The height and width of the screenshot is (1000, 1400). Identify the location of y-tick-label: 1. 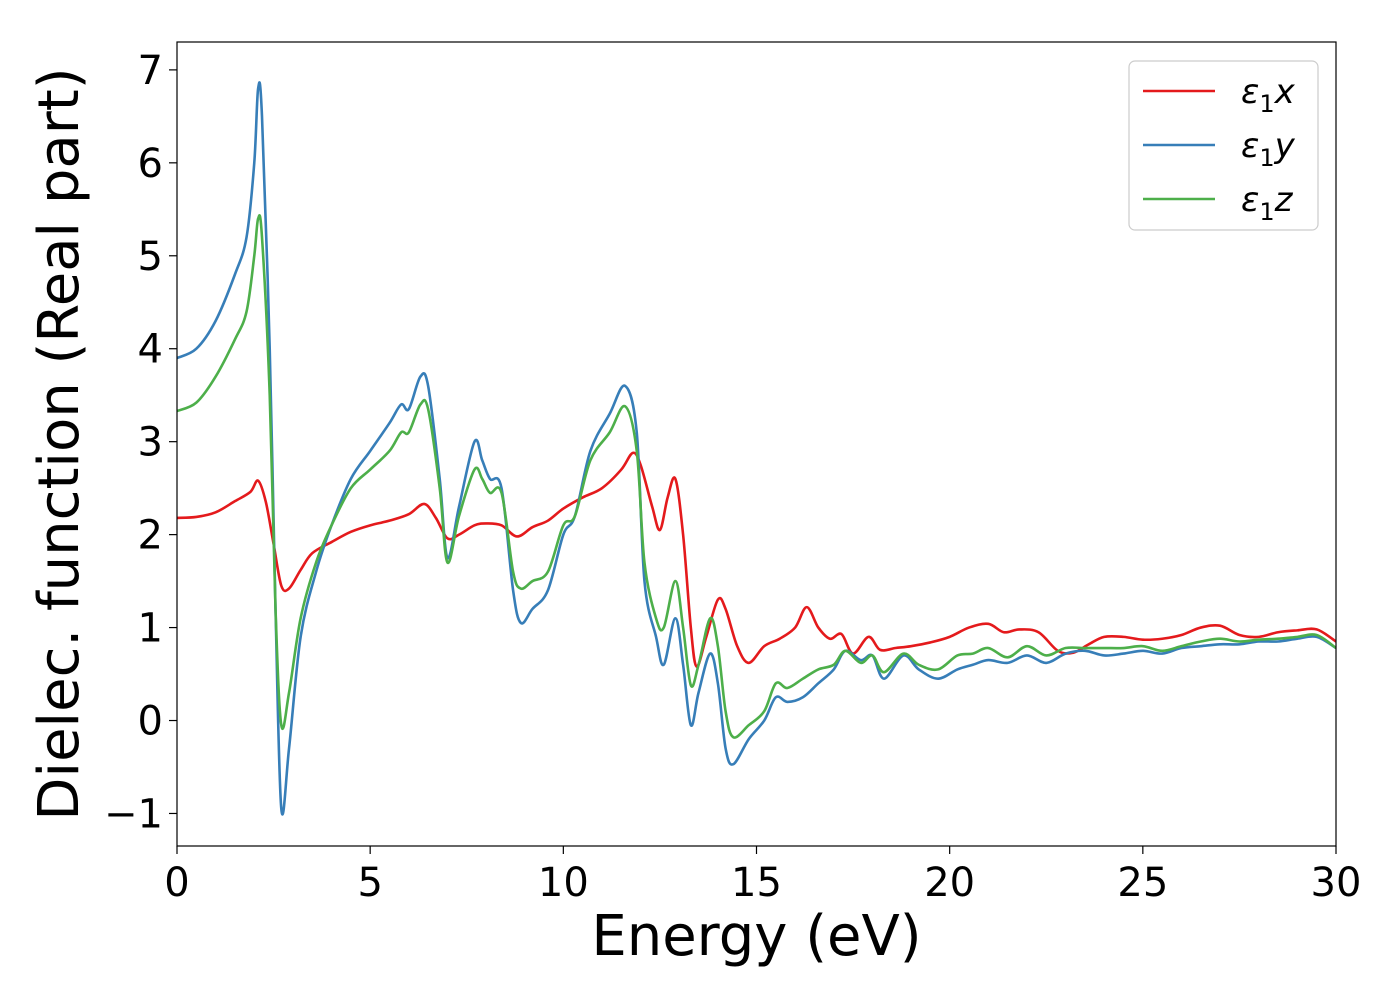
(150, 629).